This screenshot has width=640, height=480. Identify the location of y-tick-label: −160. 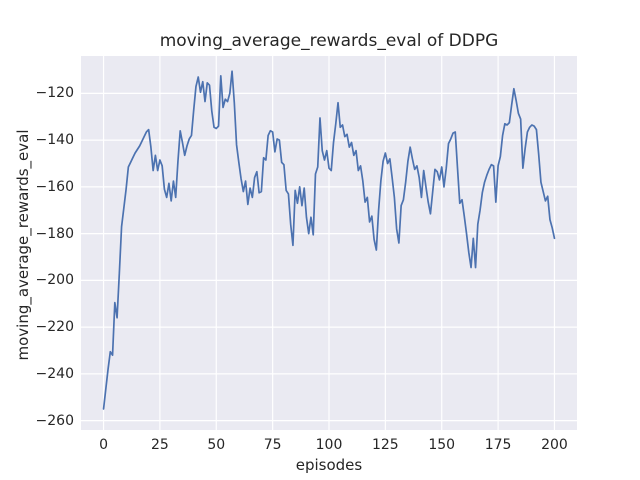
(54, 186).